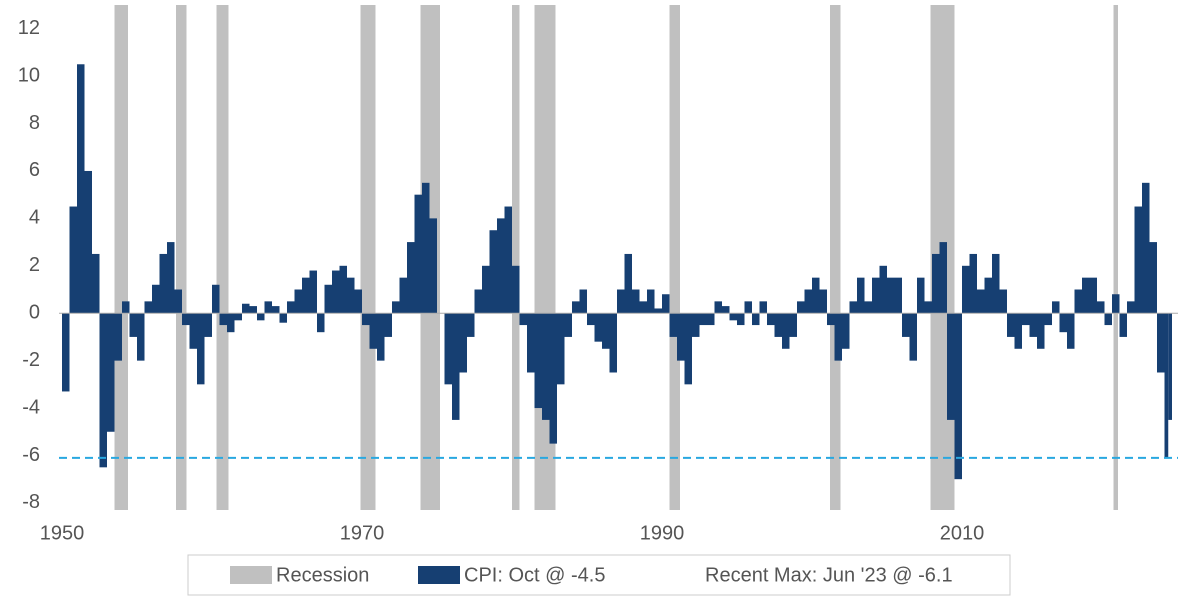 This screenshot has height=600, width=1200. Describe the element at coordinates (34, 218) in the screenshot. I see `y-tick-label: 4` at that location.